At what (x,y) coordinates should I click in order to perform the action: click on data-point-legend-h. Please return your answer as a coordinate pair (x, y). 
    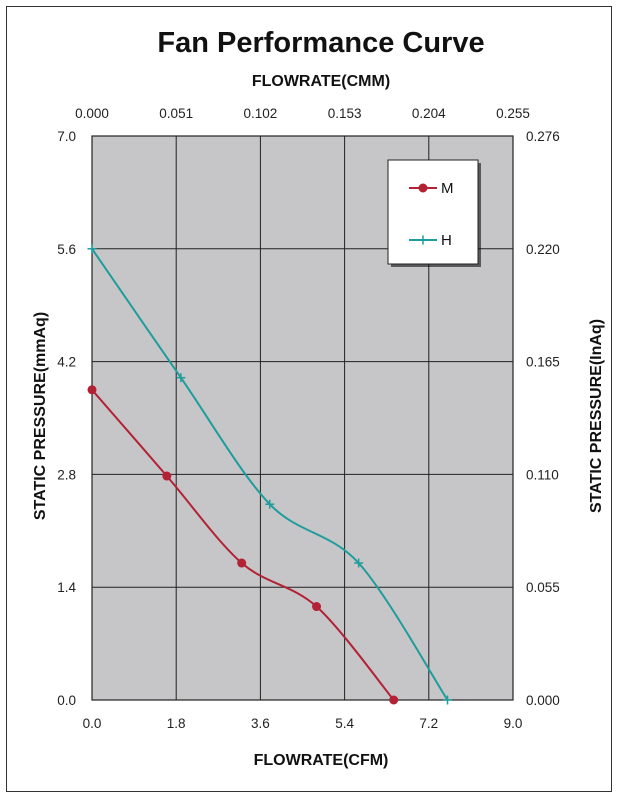
    Looking at the image, I should click on (423, 240).